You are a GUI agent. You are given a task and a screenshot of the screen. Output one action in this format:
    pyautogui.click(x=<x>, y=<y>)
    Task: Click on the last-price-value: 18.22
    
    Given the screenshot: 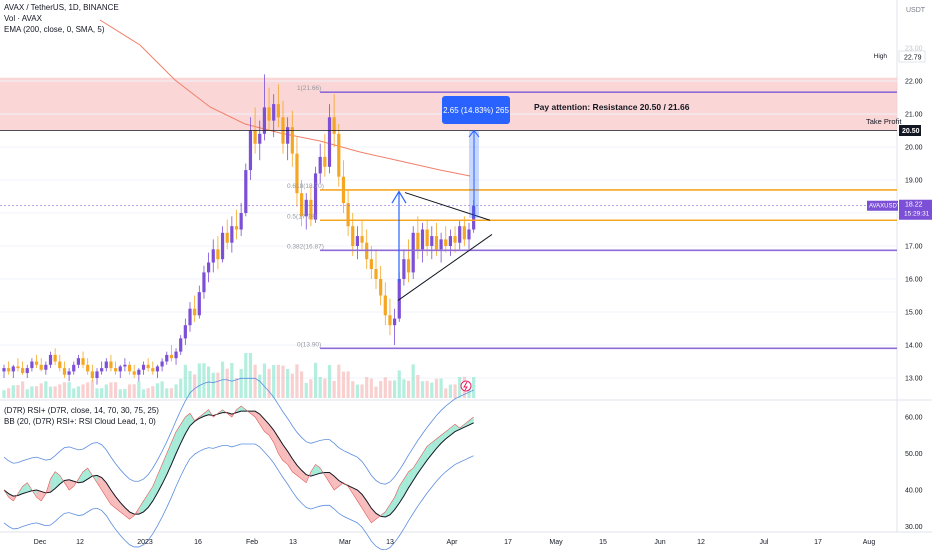 What is the action you would take?
    pyautogui.click(x=914, y=205)
    